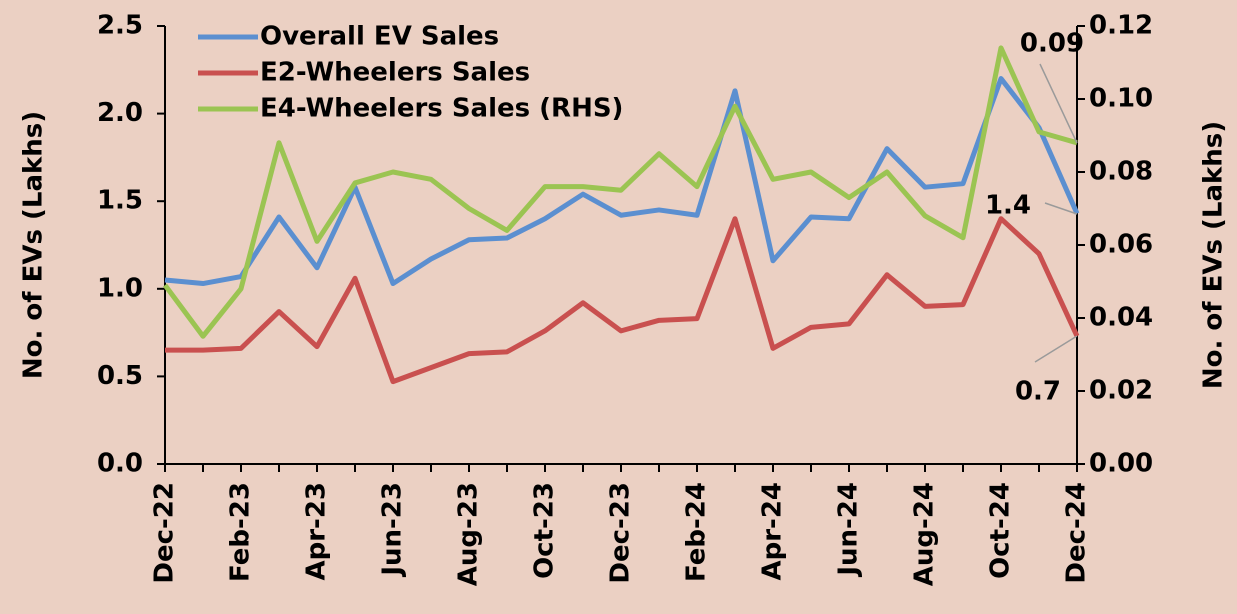 The width and height of the screenshot is (1237, 614). Describe the element at coordinates (379, 37) in the screenshot. I see `legend-label: Overall EV Sales` at that location.